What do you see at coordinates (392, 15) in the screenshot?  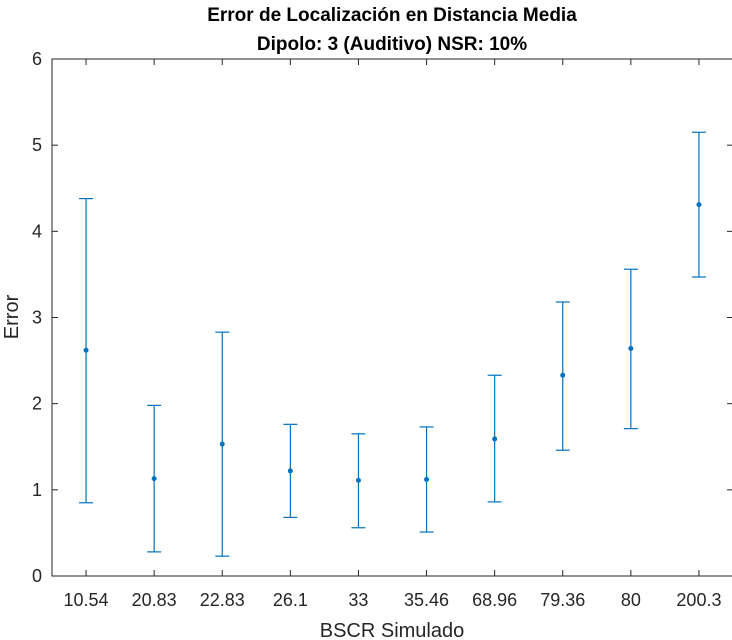 I see `chart-title: Error de Localización en Distancia Media` at bounding box center [392, 15].